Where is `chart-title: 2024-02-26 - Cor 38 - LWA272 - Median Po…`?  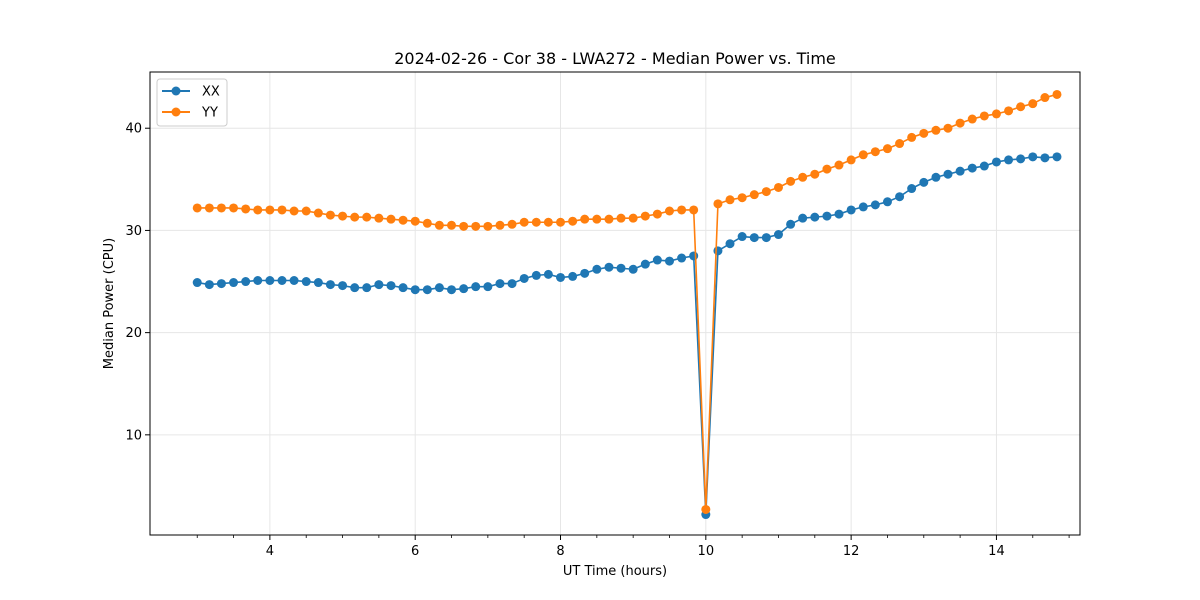
chart-title: 2024-02-26 - Cor 38 - LWA272 - Median Po… is located at coordinates (615, 58).